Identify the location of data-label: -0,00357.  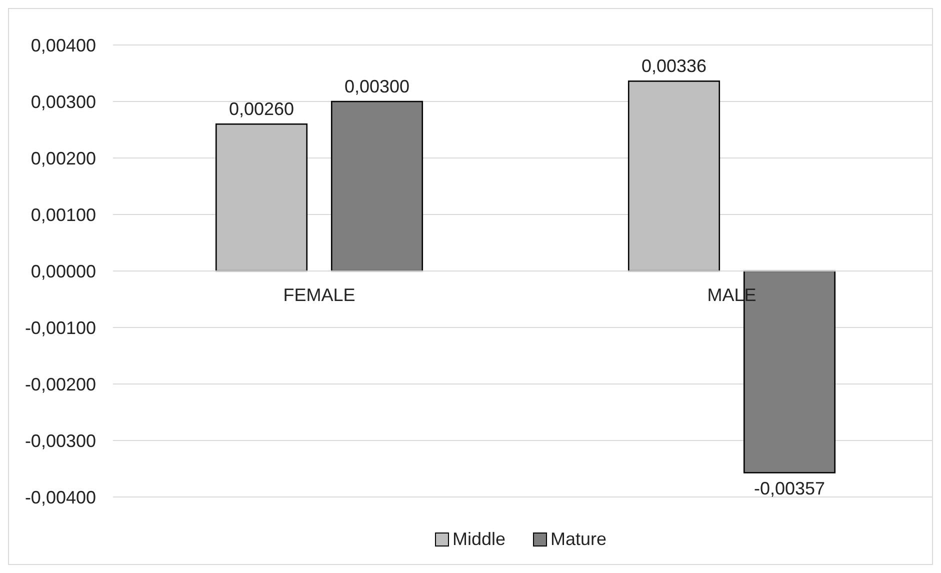
(790, 488).